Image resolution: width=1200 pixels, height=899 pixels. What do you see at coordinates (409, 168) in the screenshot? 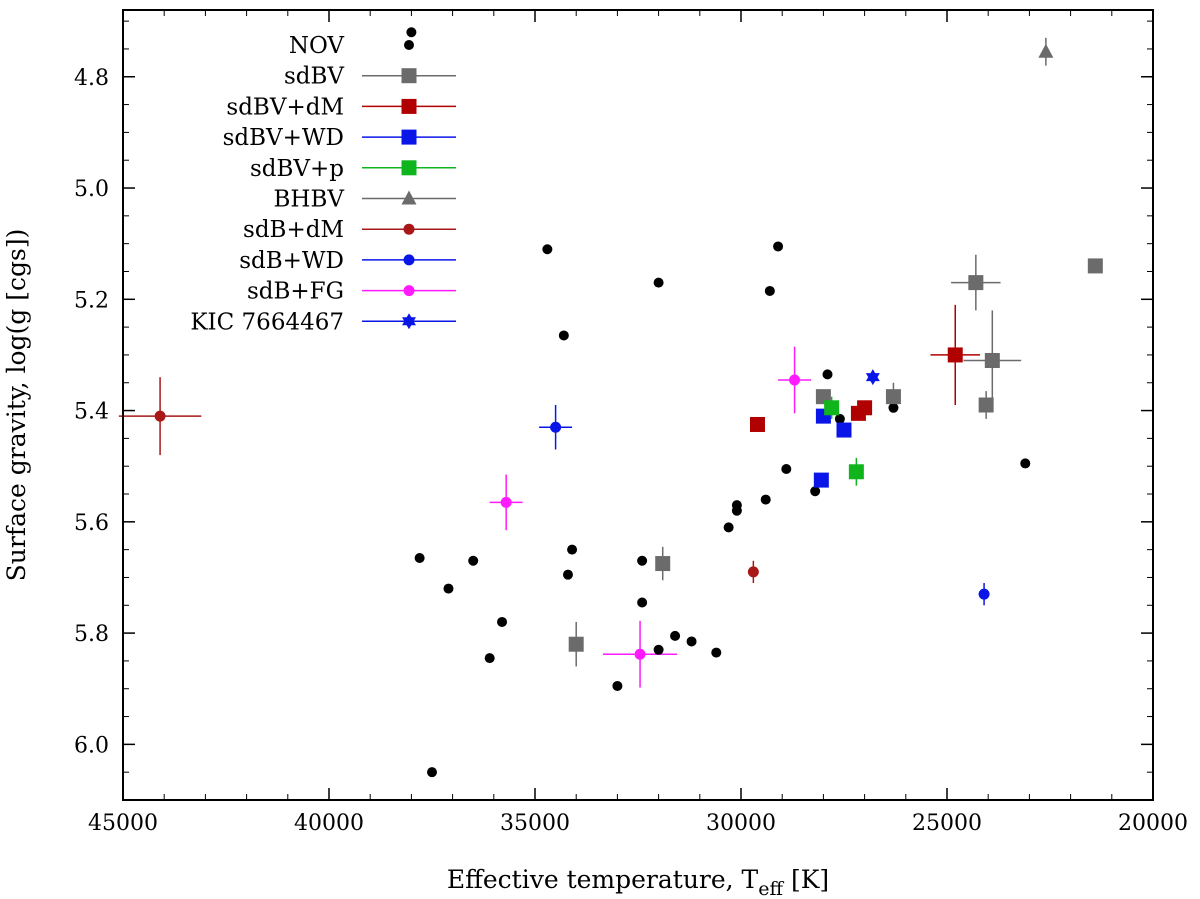
I see `legend-marker-sdbv-p` at bounding box center [409, 168].